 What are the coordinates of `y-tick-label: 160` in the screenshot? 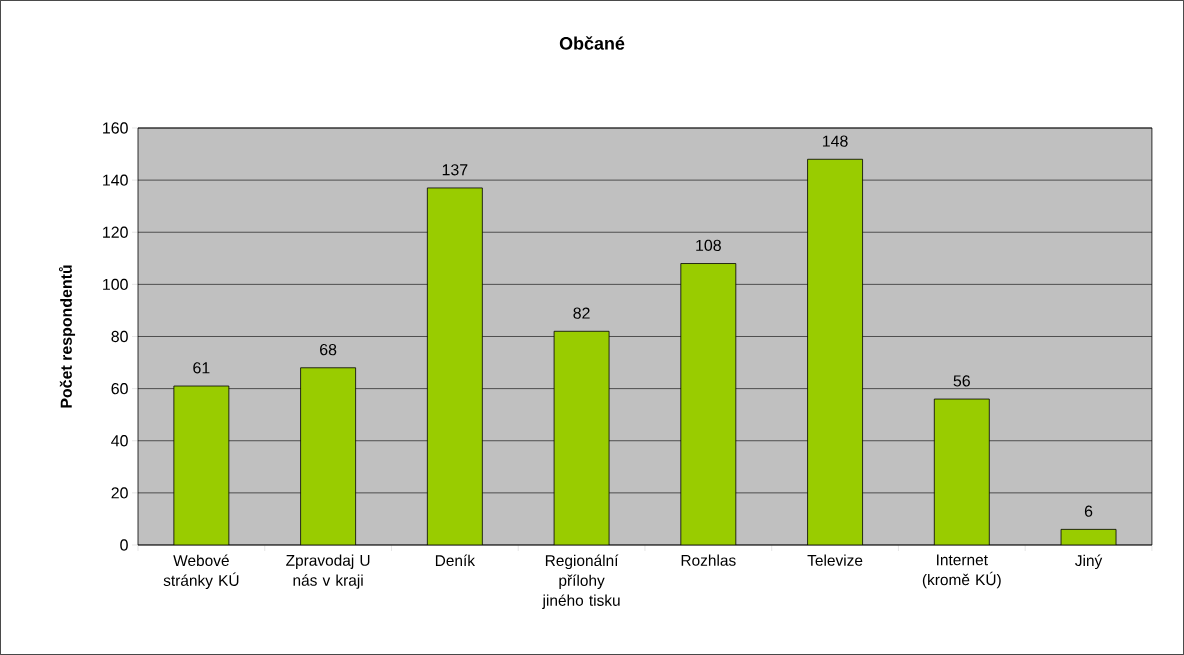 It's located at (115, 128).